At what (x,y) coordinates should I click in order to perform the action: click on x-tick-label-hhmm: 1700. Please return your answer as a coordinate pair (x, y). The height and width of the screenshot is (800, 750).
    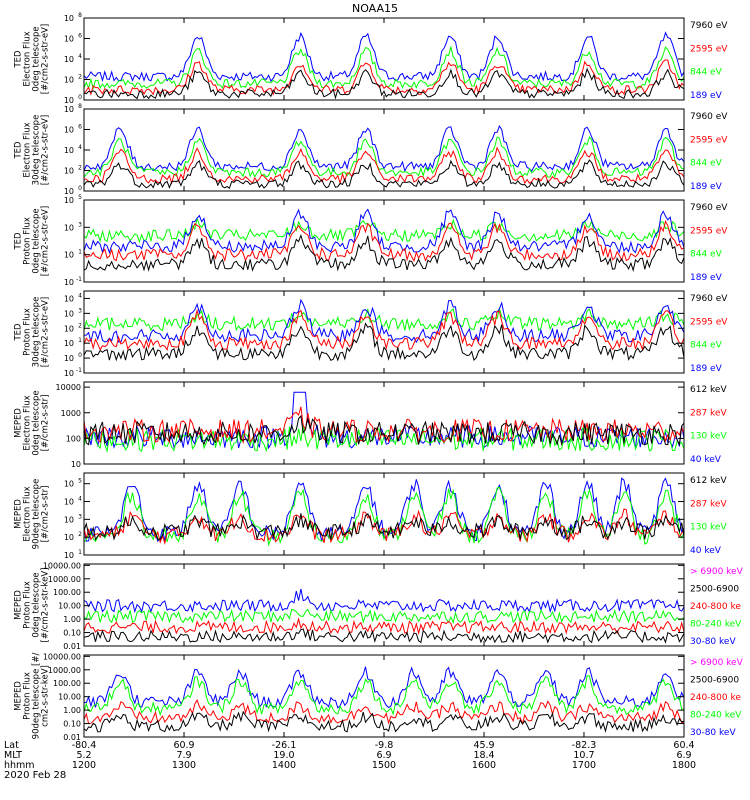
    Looking at the image, I should click on (584, 765).